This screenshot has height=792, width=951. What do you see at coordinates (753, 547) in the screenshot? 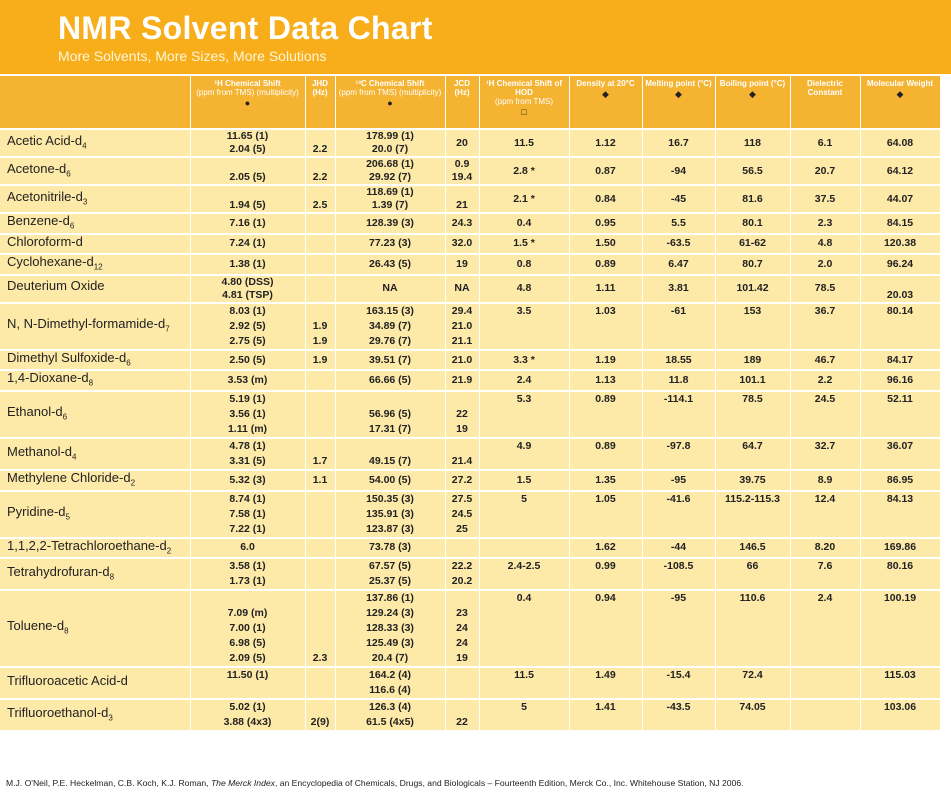
I see `table-cell: 146.5` at bounding box center [753, 547].